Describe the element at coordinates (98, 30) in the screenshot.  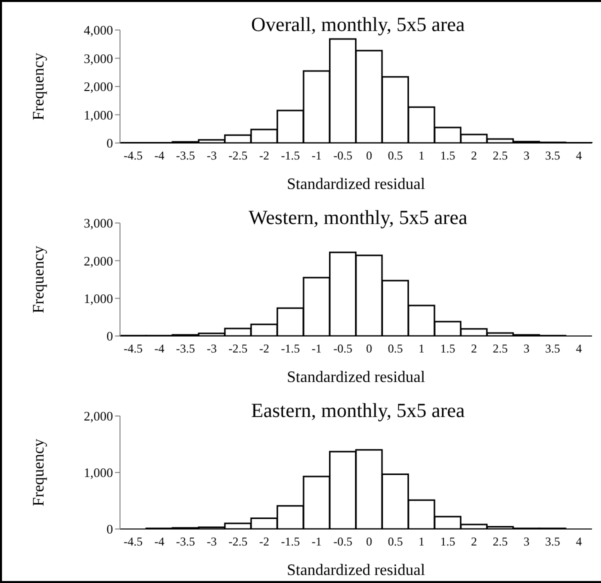
I see `y-tick-label: 4,000` at that location.